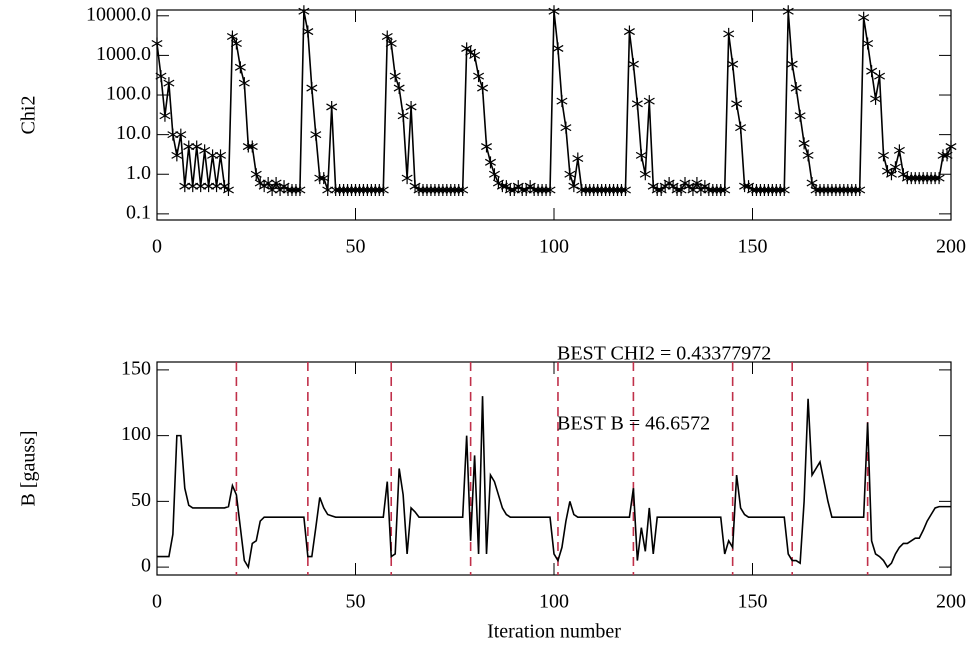 Image resolution: width=979 pixels, height=648 pixels. I want to click on y-tick-label: 0.1, so click(138, 212).